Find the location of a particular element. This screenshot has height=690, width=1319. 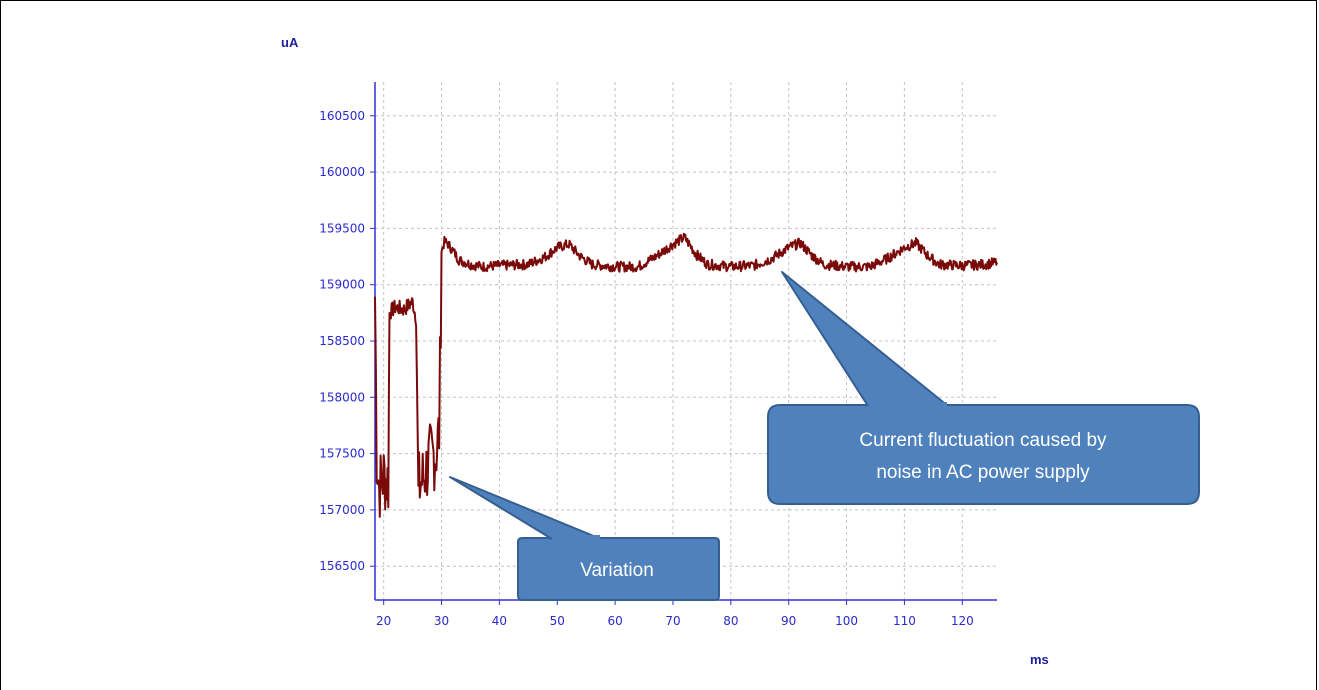

y-tick-label: 160500 is located at coordinates (342, 116).